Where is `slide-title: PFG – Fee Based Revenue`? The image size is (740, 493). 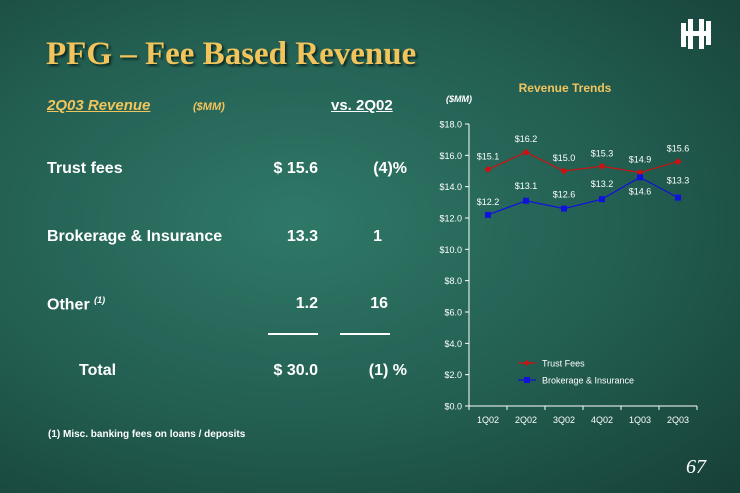 slide-title: PFG – Fee Based Revenue is located at coordinates (231, 54).